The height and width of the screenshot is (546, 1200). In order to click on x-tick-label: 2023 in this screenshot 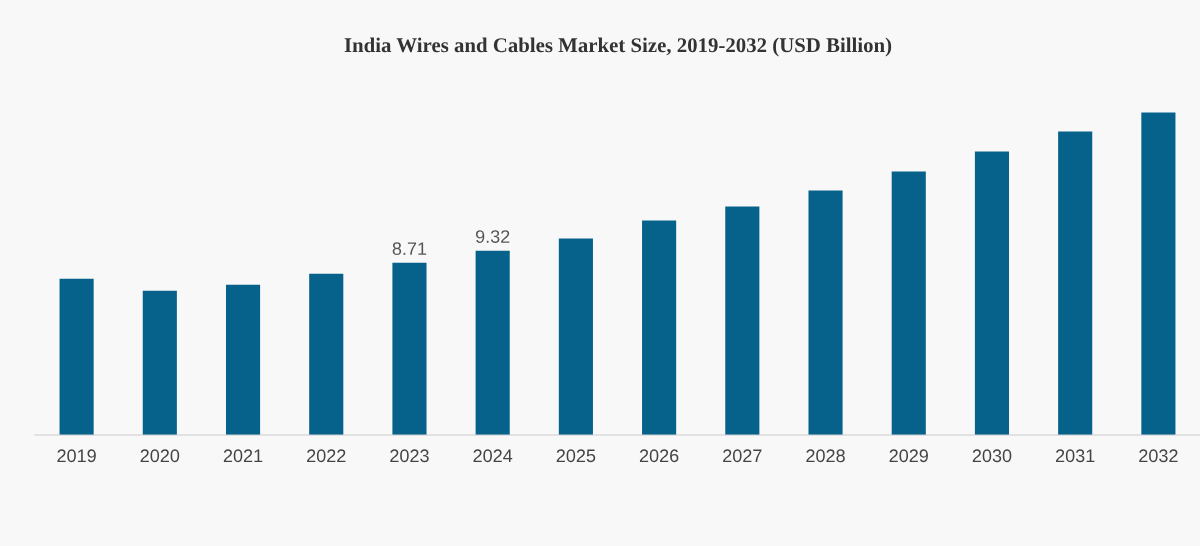, I will do `click(409, 456)`.